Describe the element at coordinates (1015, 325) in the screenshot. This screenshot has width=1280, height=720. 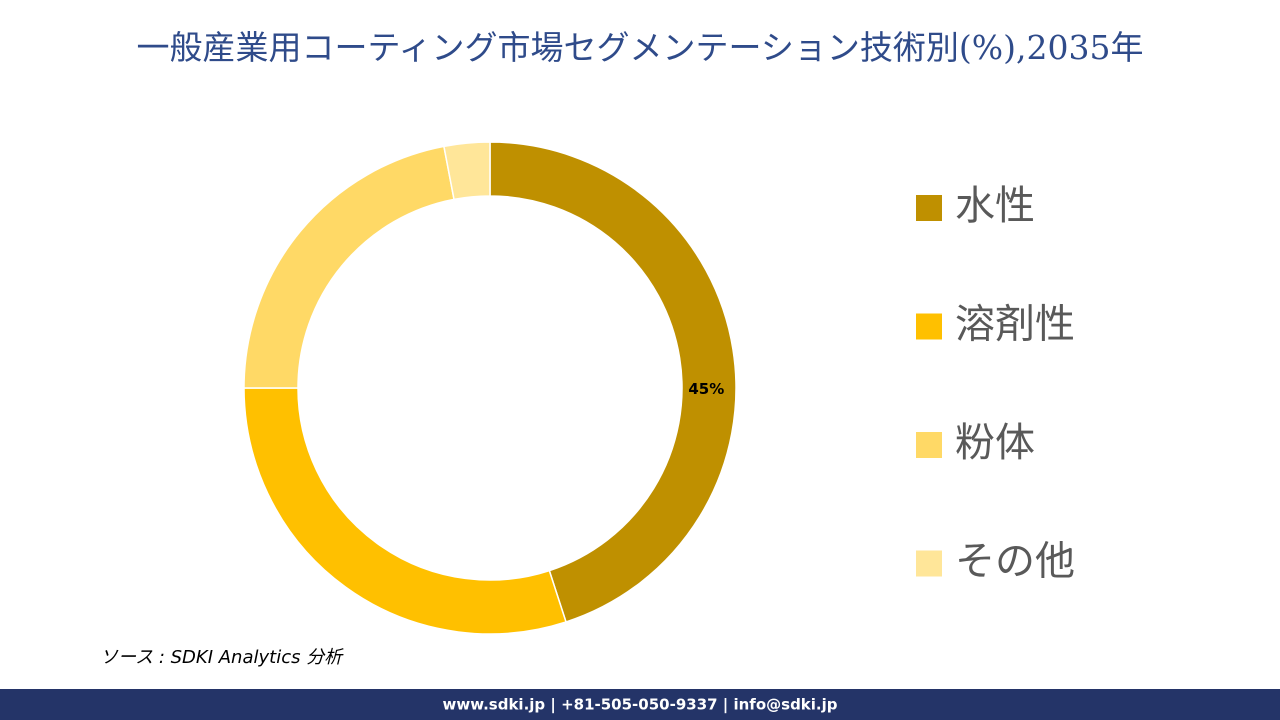
I see `legend-label: 溶剤性` at that location.